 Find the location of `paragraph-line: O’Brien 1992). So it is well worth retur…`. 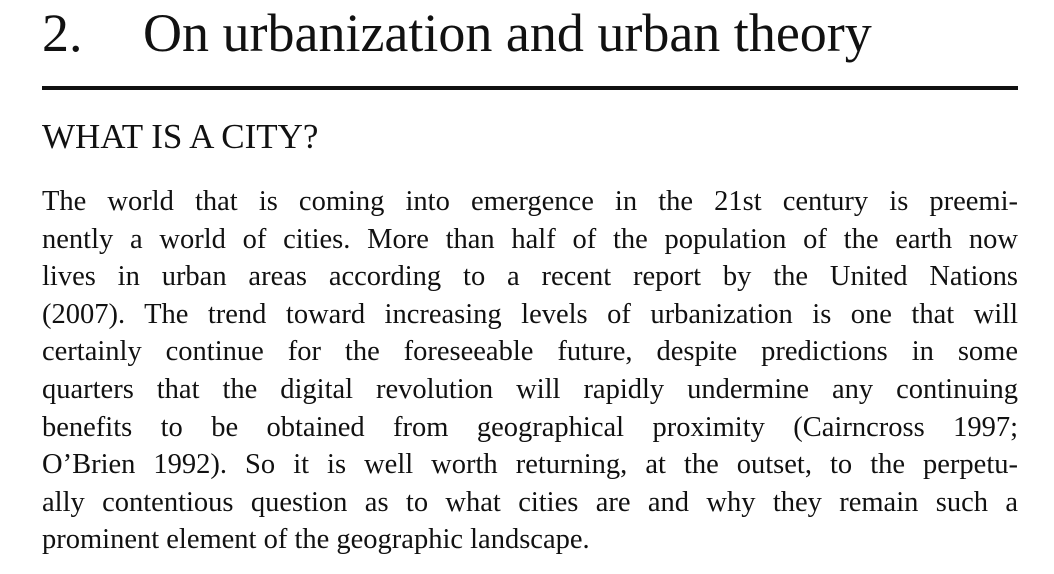

paragraph-line: O’Brien 1992). So it is well worth retur… is located at coordinates (530, 465).